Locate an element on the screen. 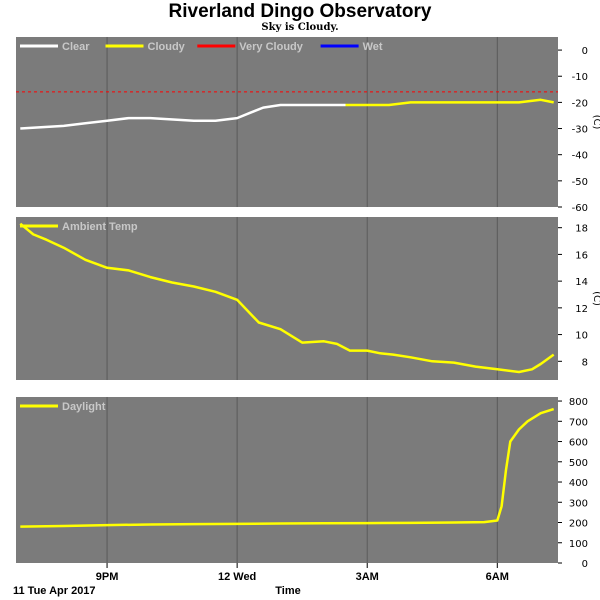 The image size is (600, 600). y-tick-label: -20 is located at coordinates (580, 103).